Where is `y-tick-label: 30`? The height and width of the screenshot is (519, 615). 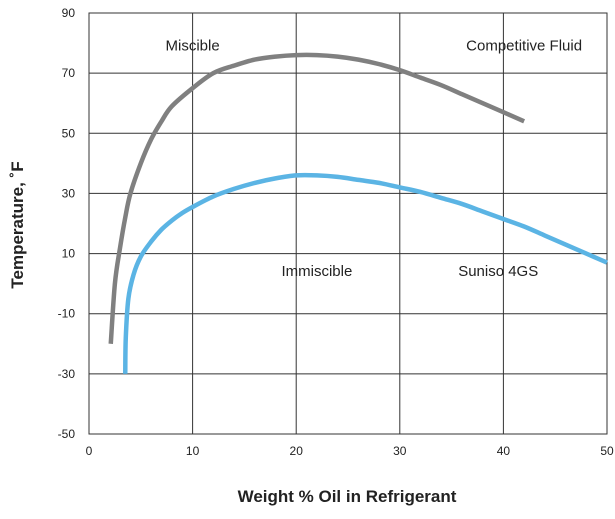
y-tick-label: 30 is located at coordinates (69, 193).